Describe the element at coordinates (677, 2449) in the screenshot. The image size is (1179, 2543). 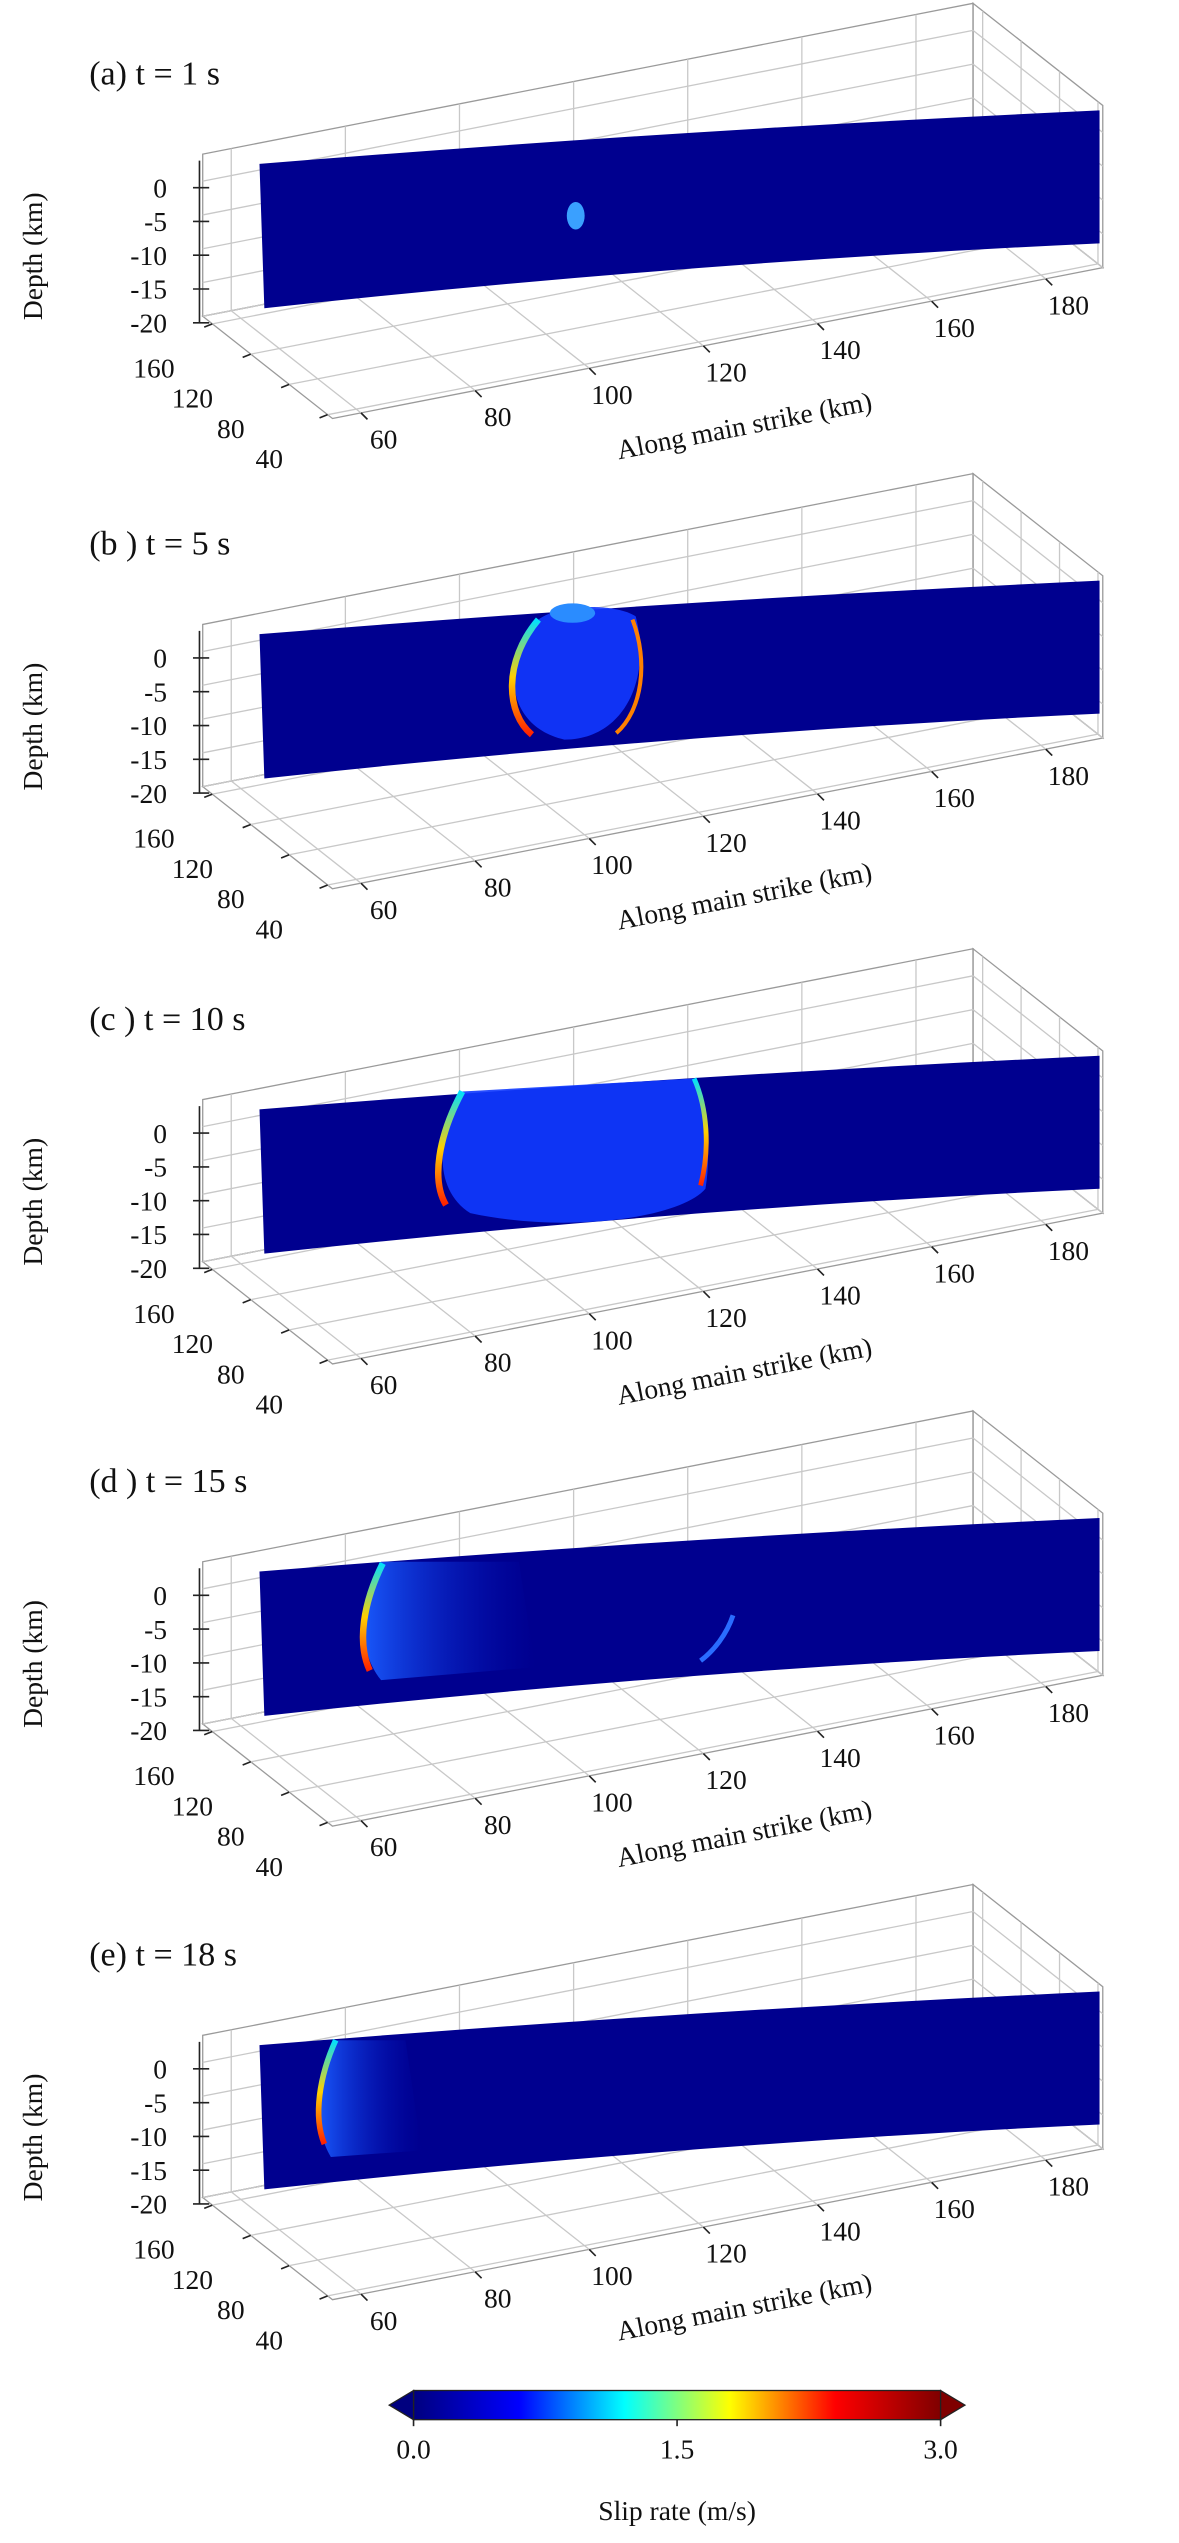
I see `colorbar-tick-label: 1.5` at that location.